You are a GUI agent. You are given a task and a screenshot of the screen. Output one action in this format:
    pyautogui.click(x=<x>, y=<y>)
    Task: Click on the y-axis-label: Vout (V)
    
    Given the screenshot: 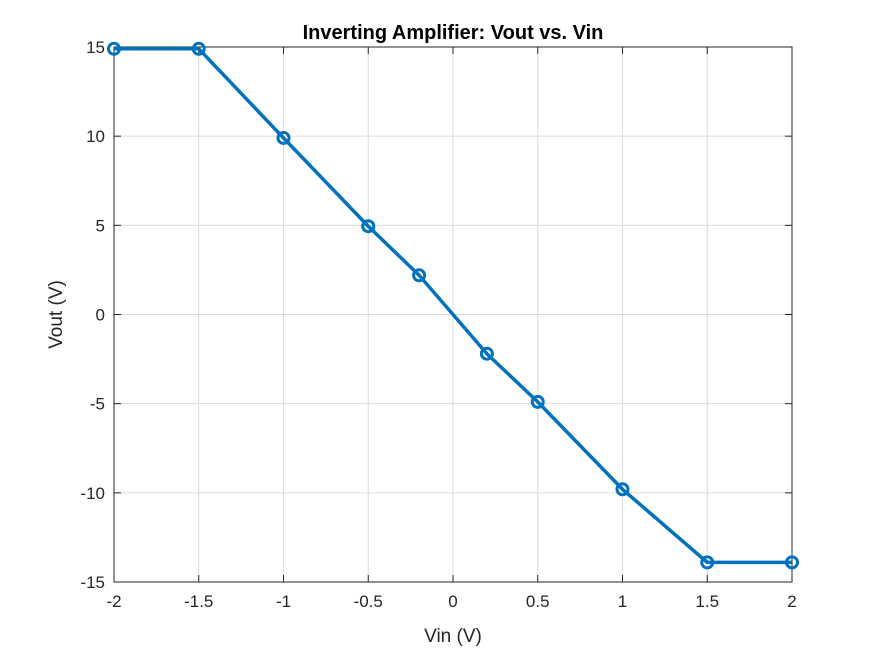 What is the action you would take?
    pyautogui.click(x=56, y=314)
    